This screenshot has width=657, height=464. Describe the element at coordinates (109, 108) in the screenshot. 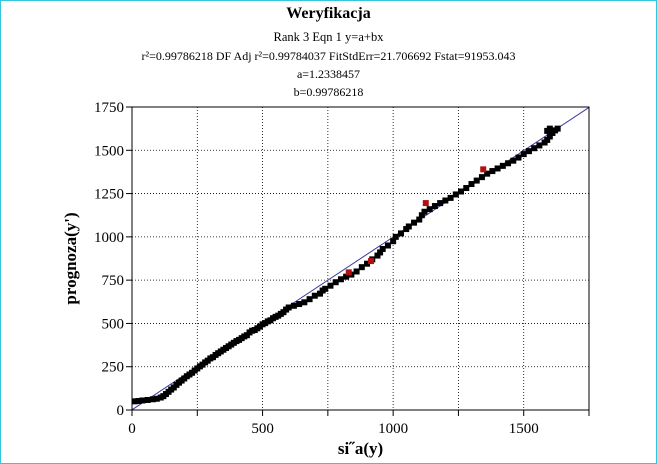

I see `y-tick-label: 1750` at that location.